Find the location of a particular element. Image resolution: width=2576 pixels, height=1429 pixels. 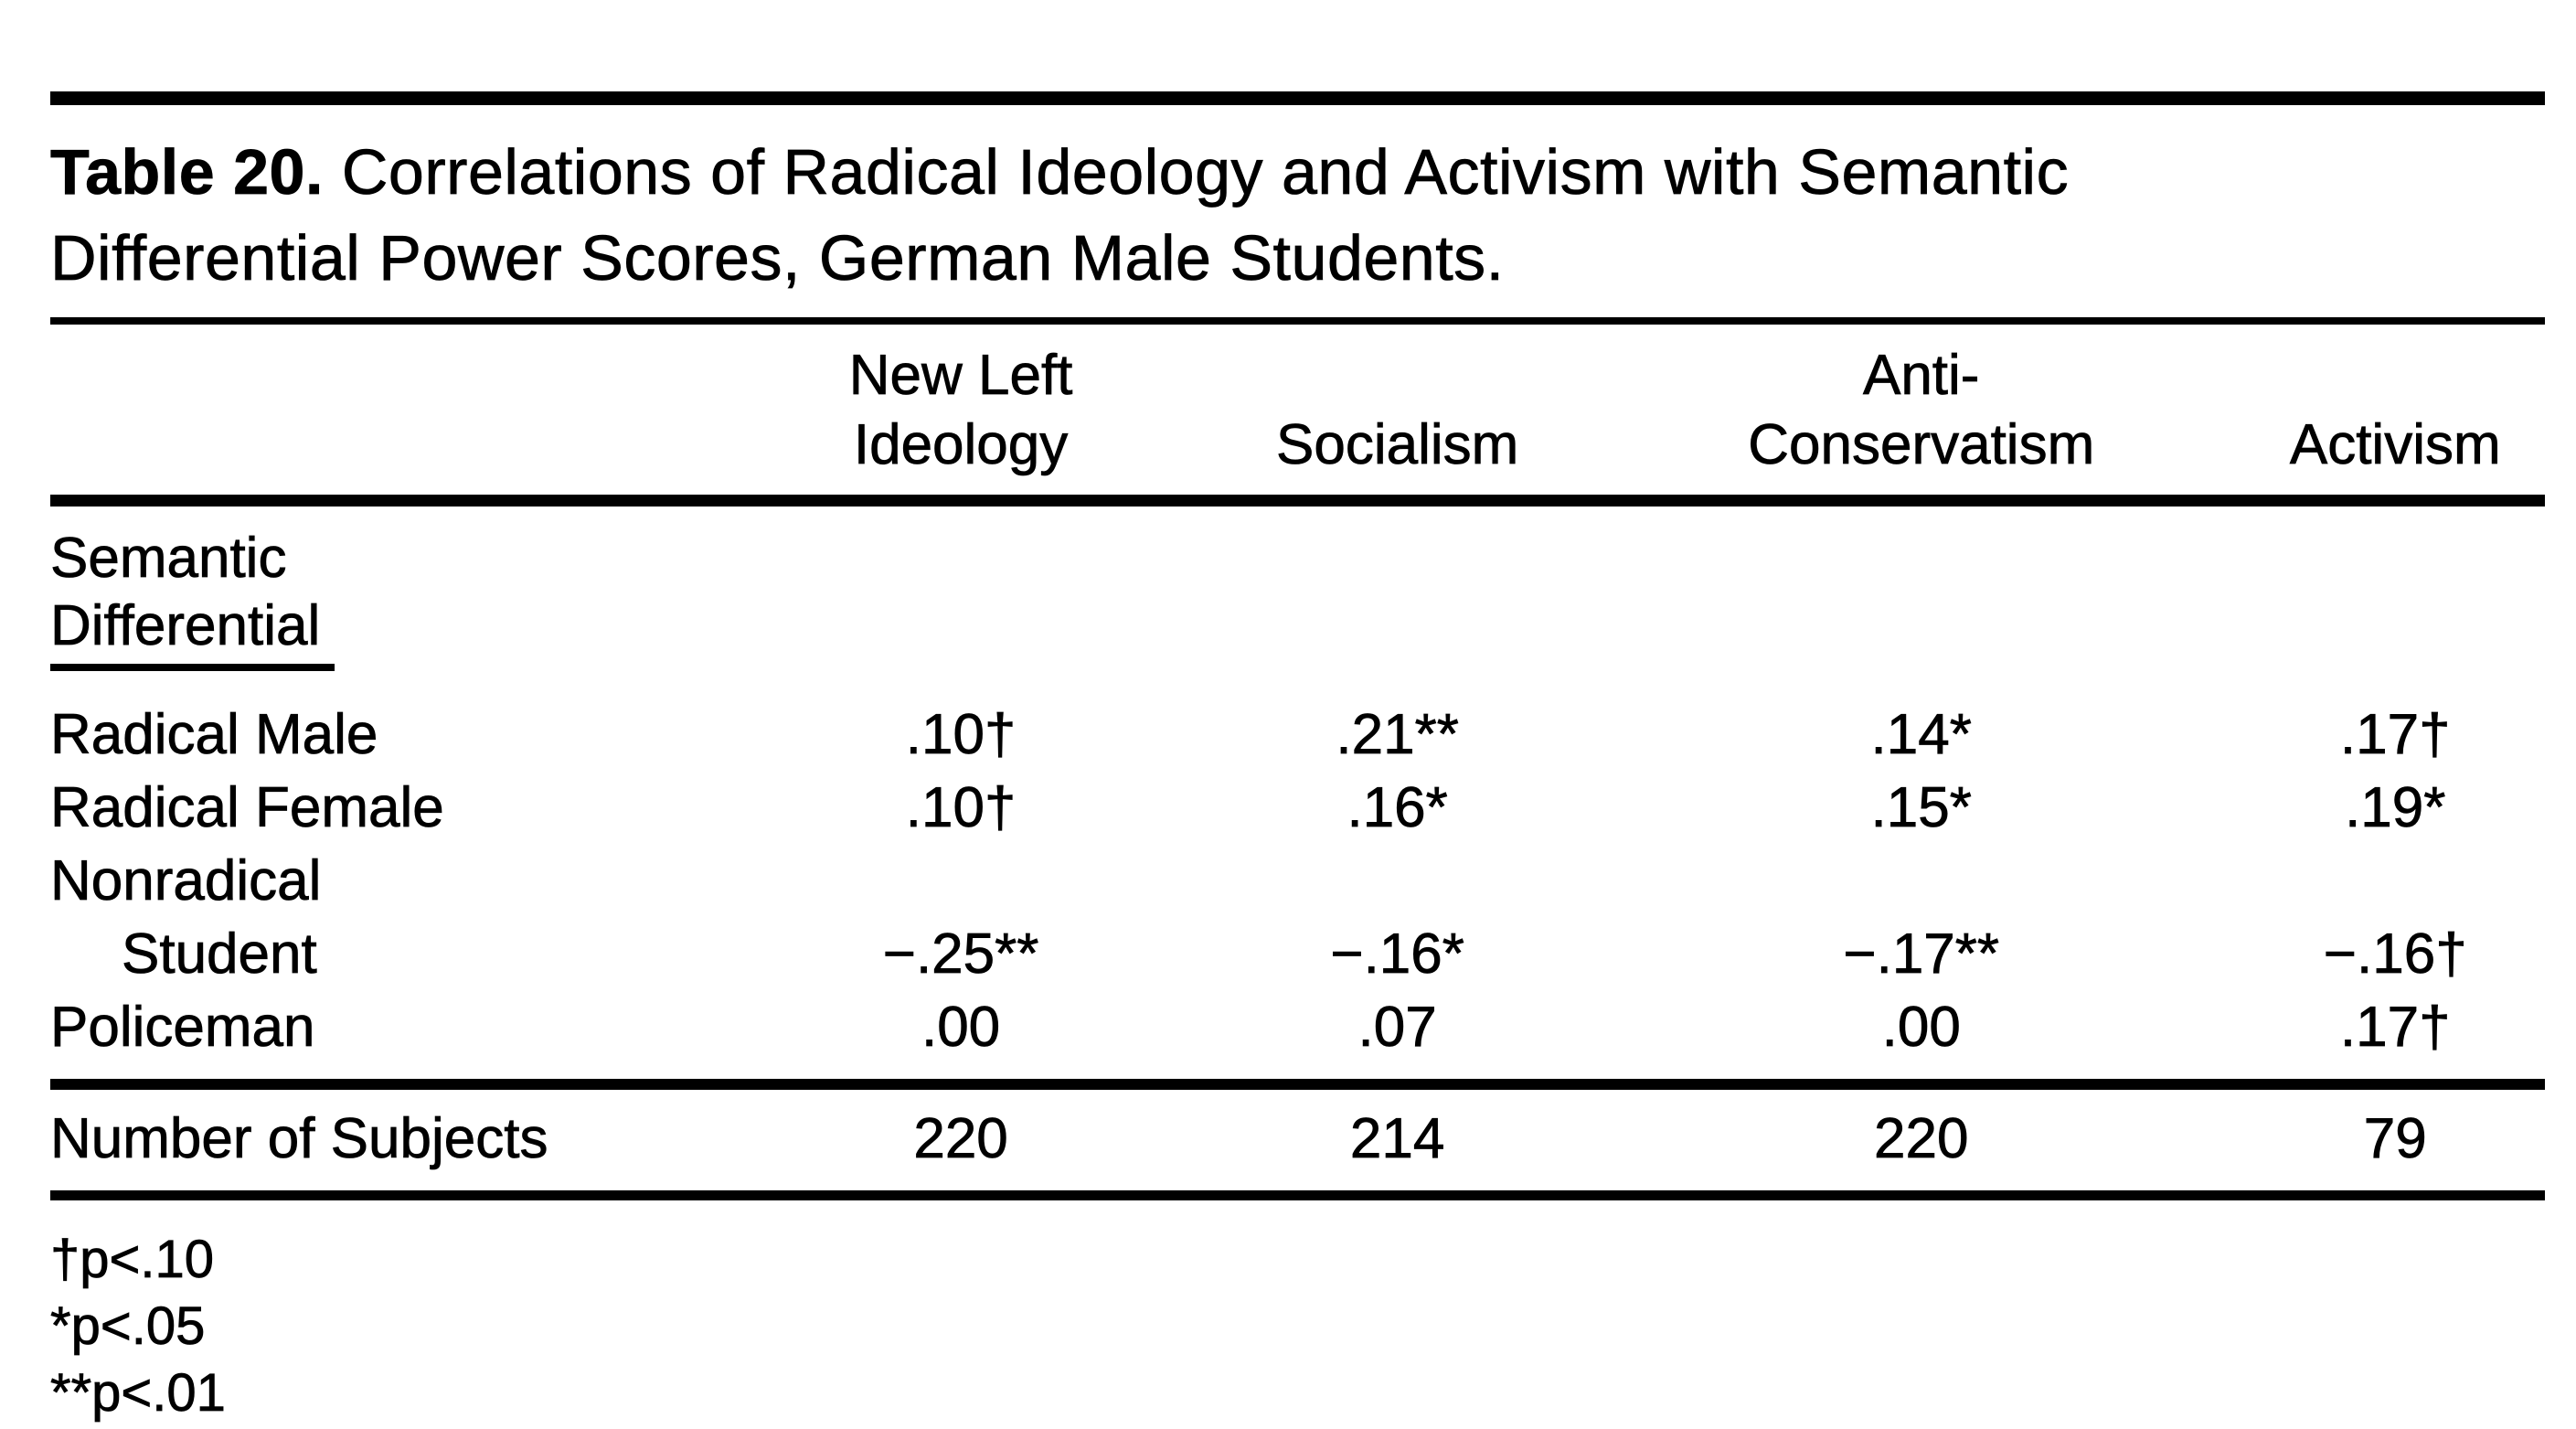

header-line: Anti- is located at coordinates (1921, 376).